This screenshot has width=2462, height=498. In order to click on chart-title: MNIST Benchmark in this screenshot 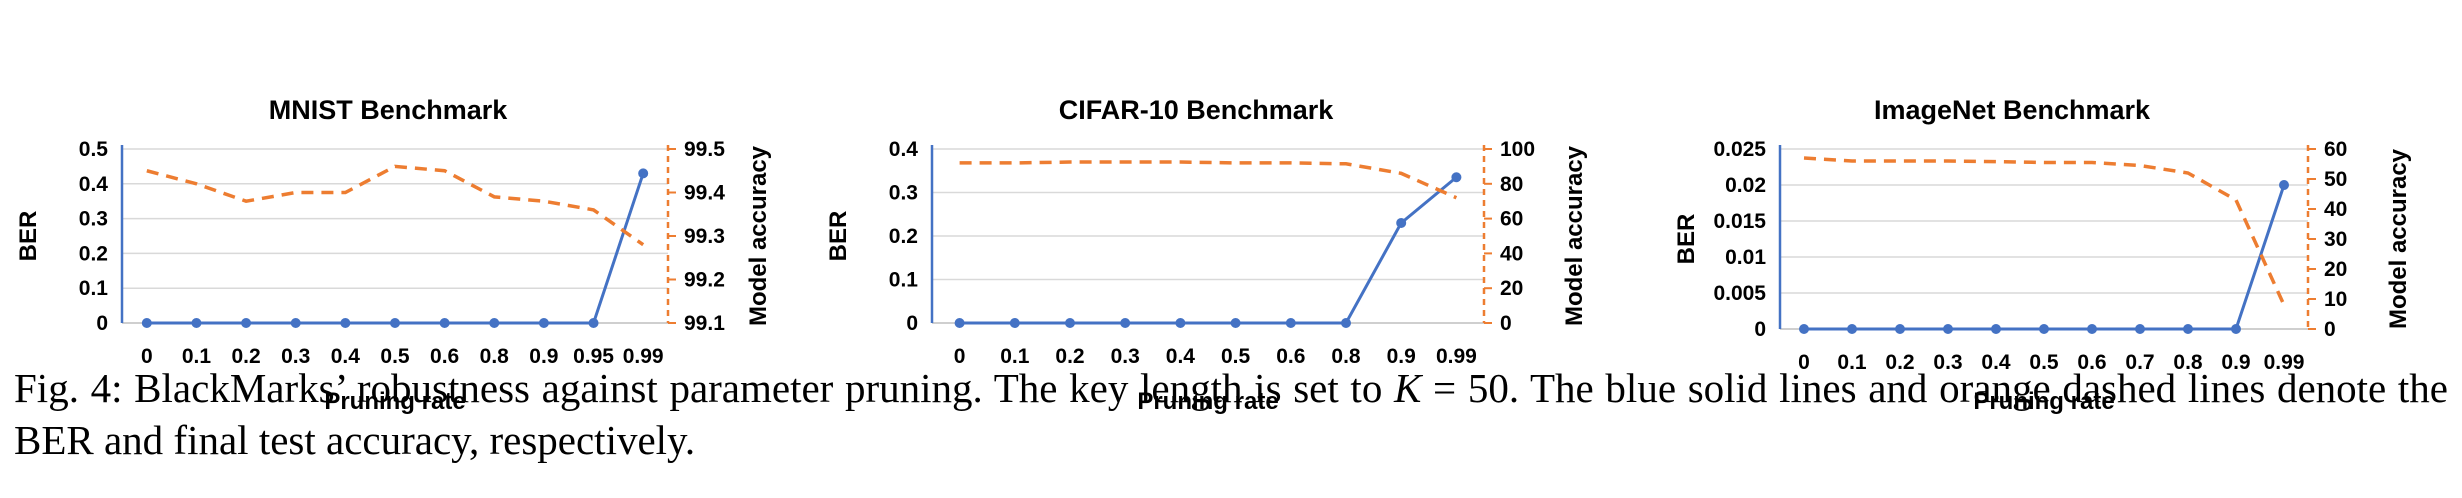, I will do `click(389, 110)`.